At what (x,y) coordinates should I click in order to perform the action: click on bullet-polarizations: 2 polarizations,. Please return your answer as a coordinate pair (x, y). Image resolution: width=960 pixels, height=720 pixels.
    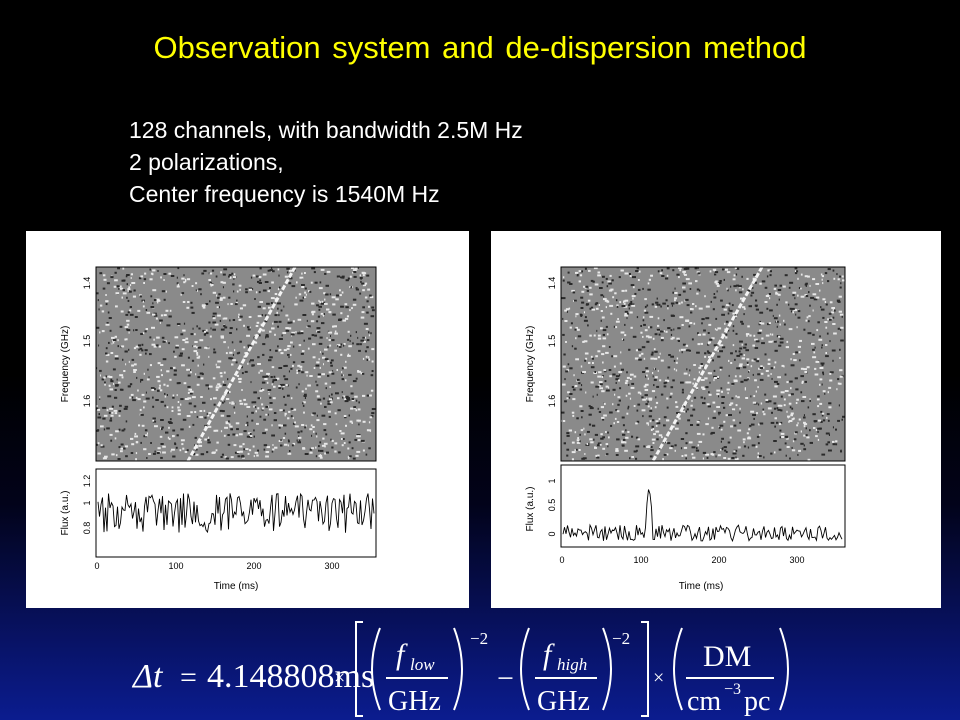
    Looking at the image, I should click on (206, 162).